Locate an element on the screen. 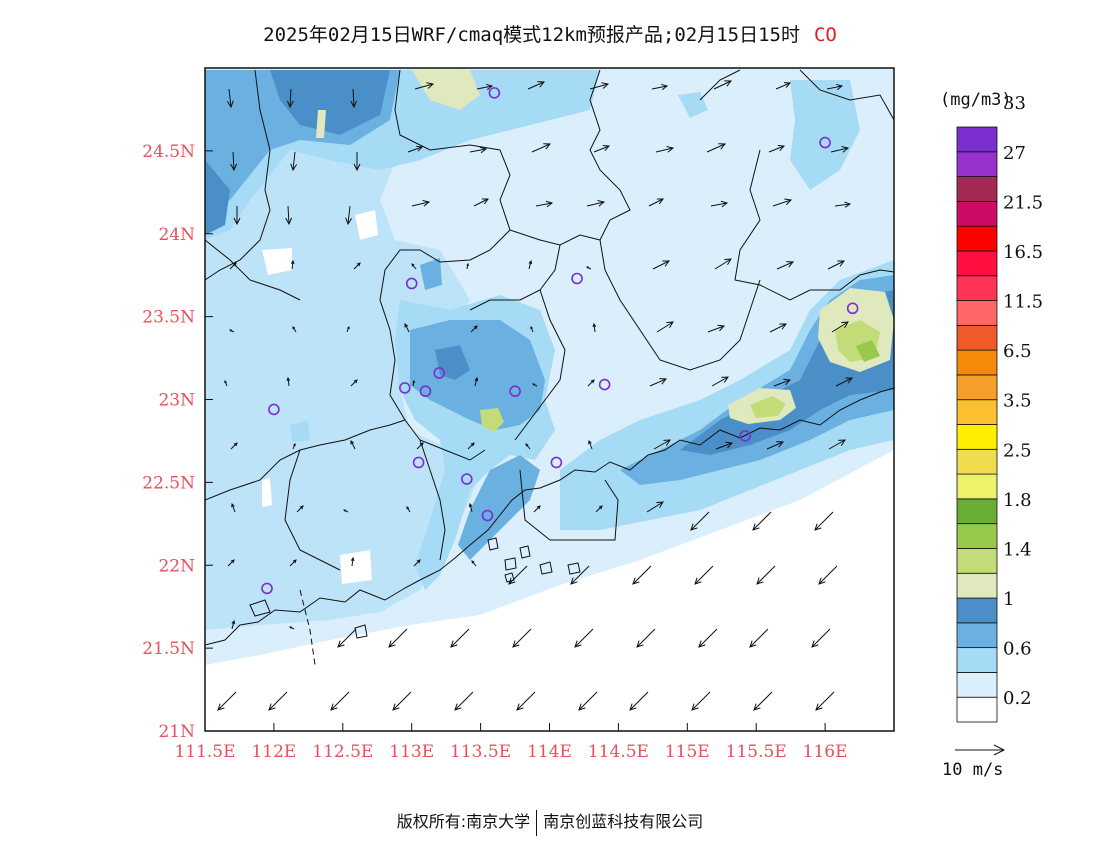  x-tick-label: 116E is located at coordinates (825, 752).